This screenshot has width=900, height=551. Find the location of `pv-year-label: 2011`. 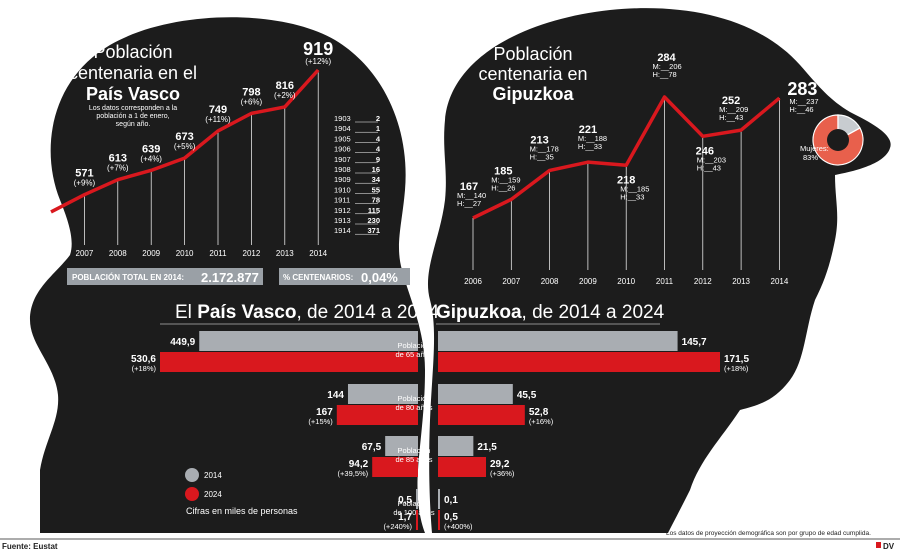

pv-year-label: 2011 is located at coordinates (218, 253).